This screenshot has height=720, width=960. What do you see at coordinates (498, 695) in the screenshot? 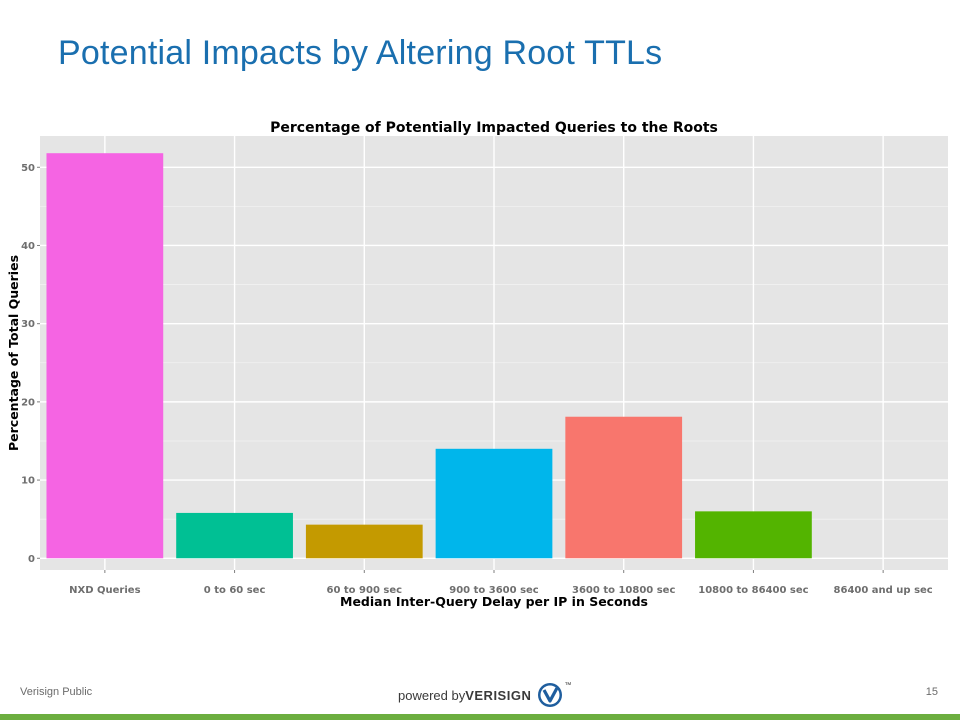
I see `brand-name: VERISIGN` at bounding box center [498, 695].